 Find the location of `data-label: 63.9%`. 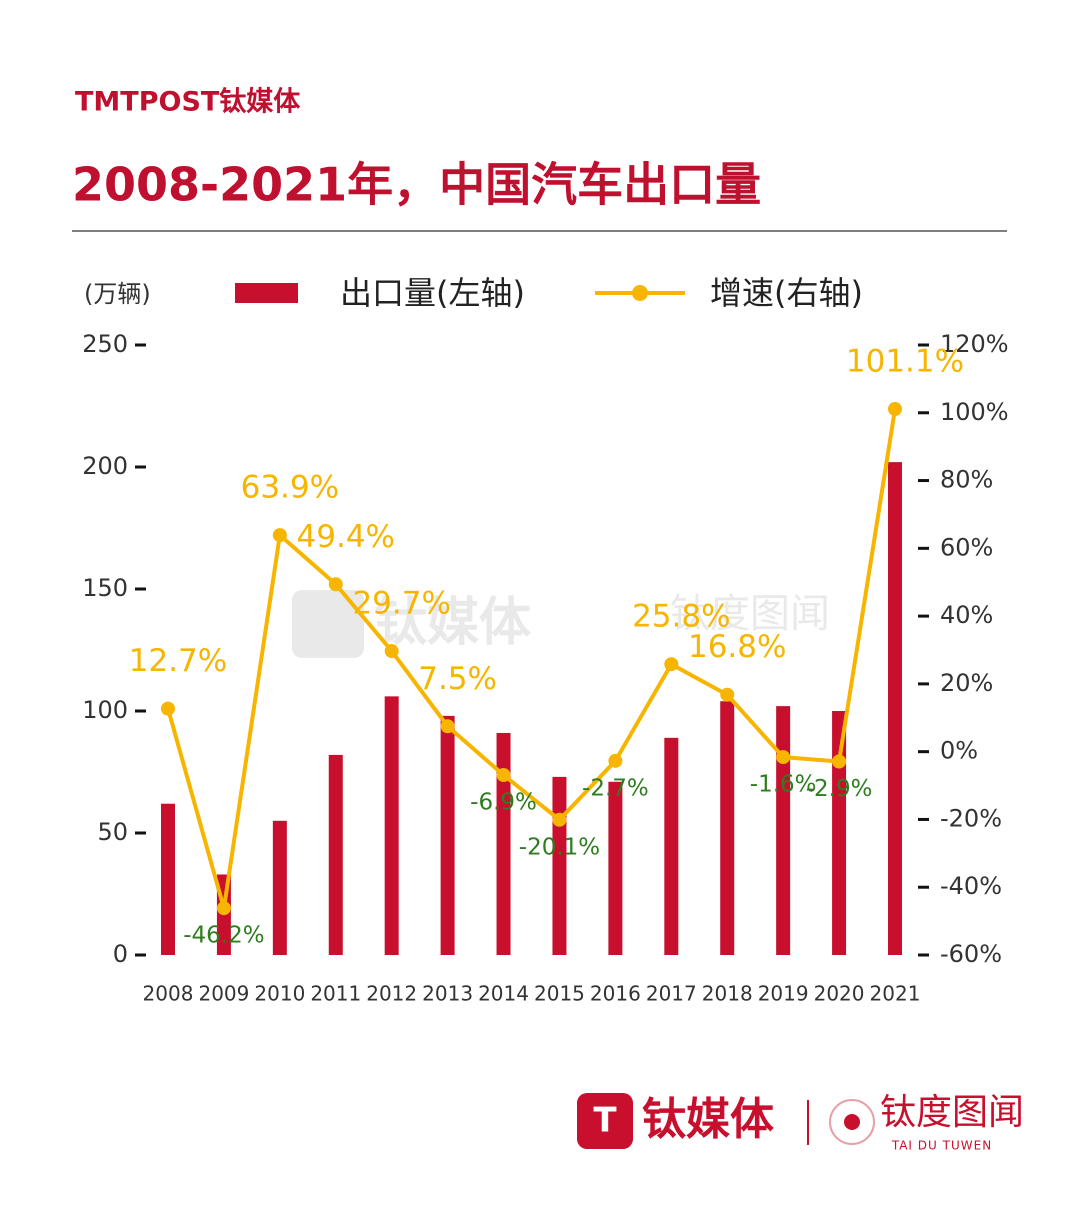

data-label: 63.9% is located at coordinates (290, 488).